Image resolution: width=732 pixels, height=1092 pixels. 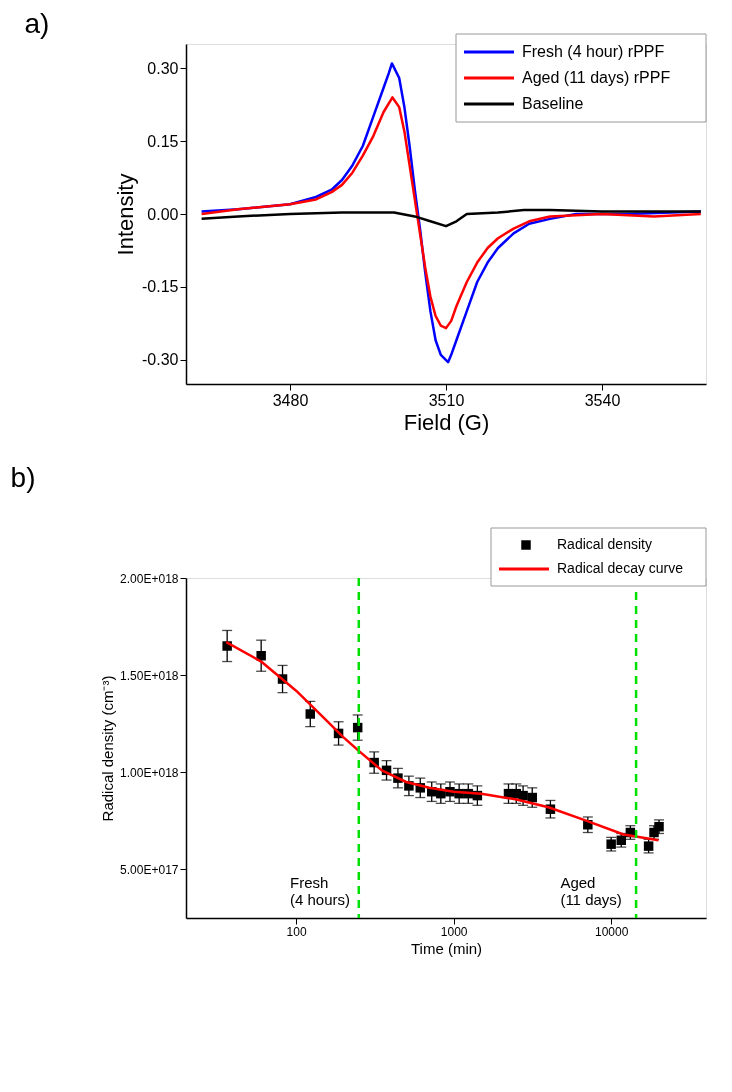 What do you see at coordinates (290, 400) in the screenshot?
I see `x-tick-label: 3480` at bounding box center [290, 400].